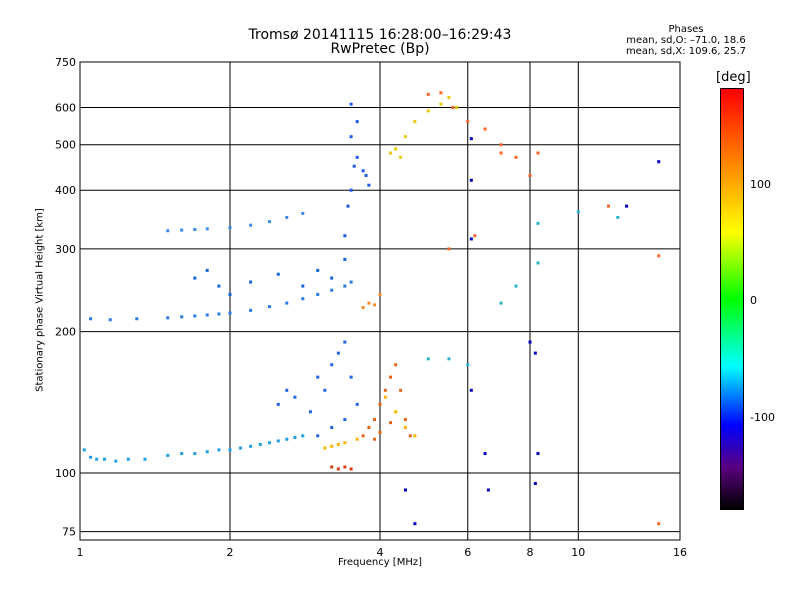 Image resolution: width=800 pixels, height=600 pixels. I want to click on phase-heading: Phases, so click(686, 29).